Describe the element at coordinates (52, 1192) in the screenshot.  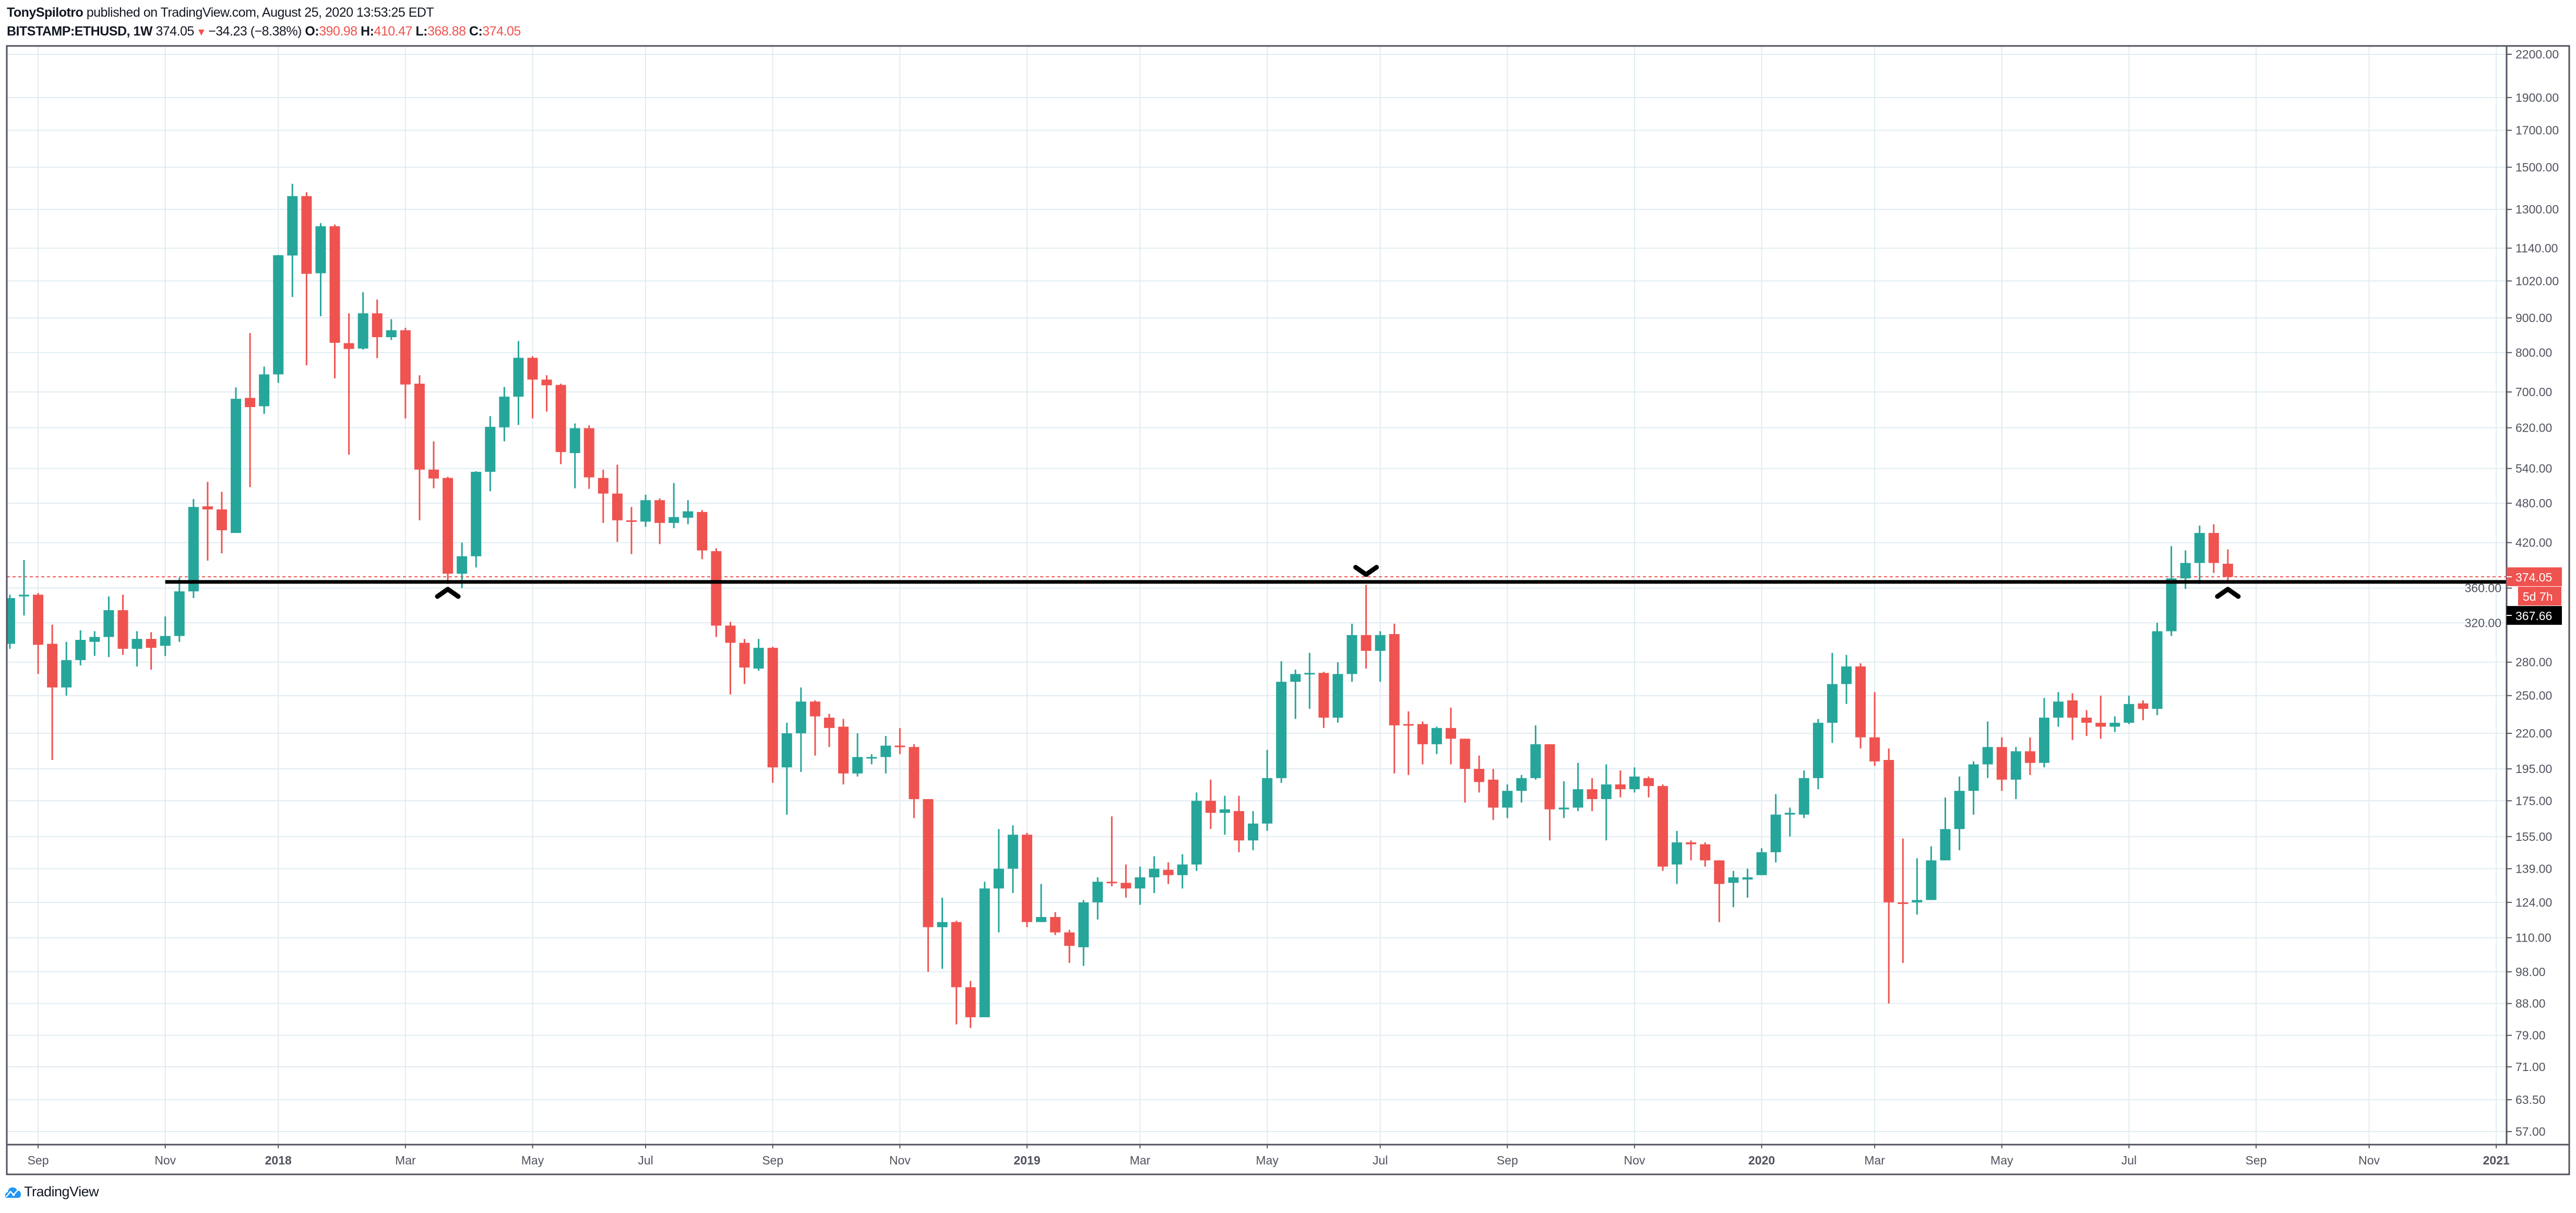
I see `tradingview-logo: TradingView` at that location.